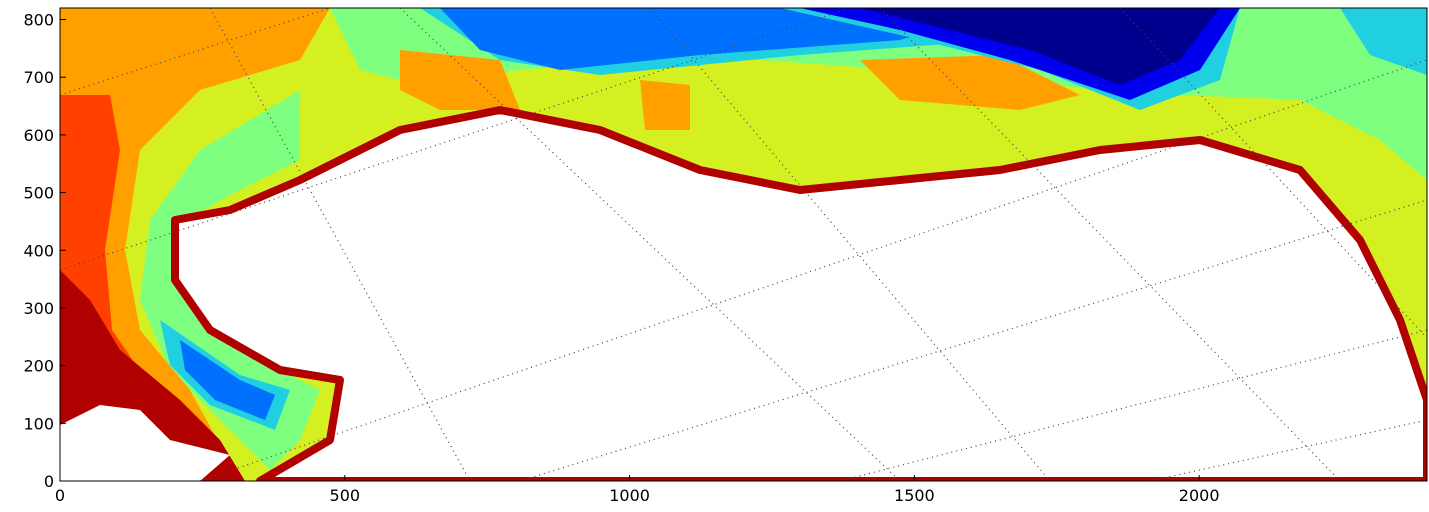 Image resolution: width=1429 pixels, height=512 pixels. Describe the element at coordinates (1199, 495) in the screenshot. I see `x-tick-label: 2000` at that location.